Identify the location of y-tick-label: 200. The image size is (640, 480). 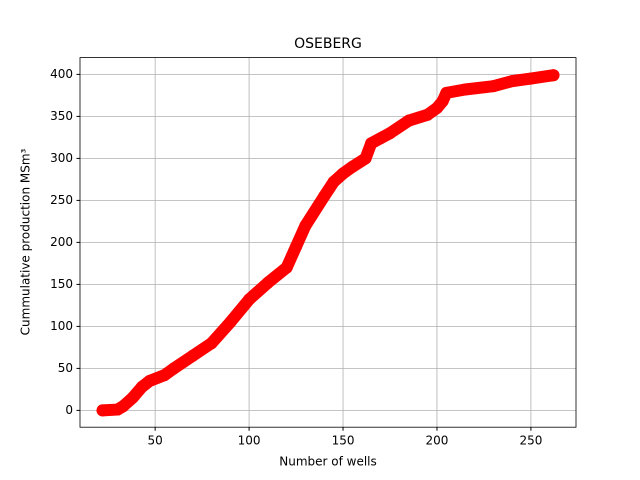
(61, 242).